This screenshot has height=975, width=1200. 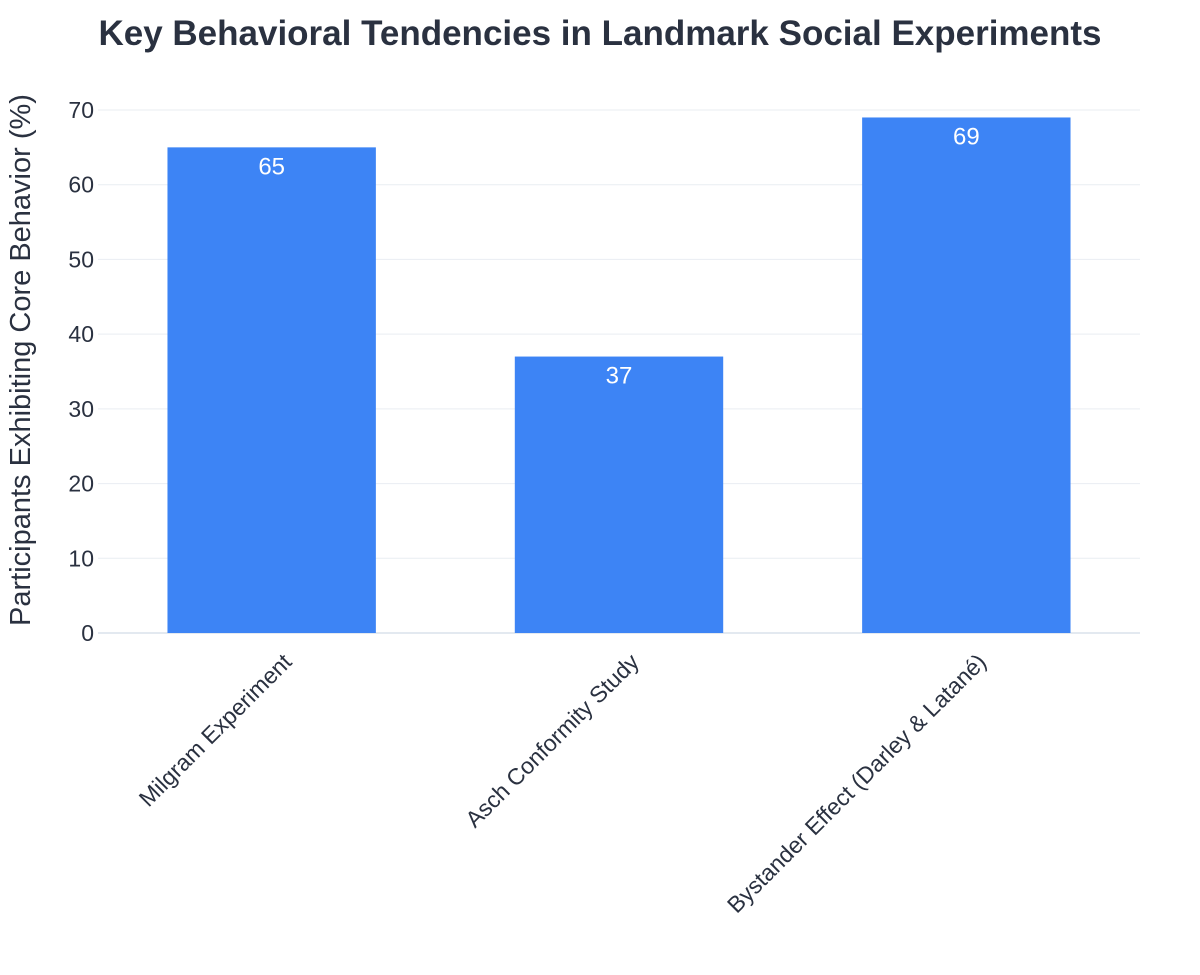 I want to click on y-axis-ticks: 0 10 20 30 40 50 60 70, so click(x=81, y=371).